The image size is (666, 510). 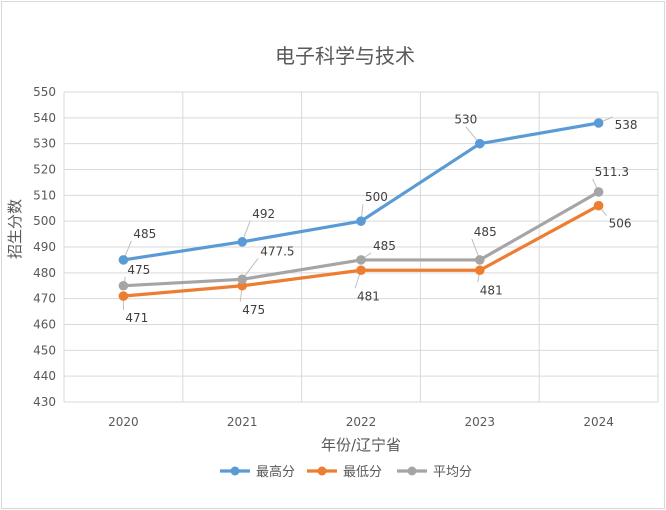 I want to click on y-tick-label: 440, so click(x=44, y=376).